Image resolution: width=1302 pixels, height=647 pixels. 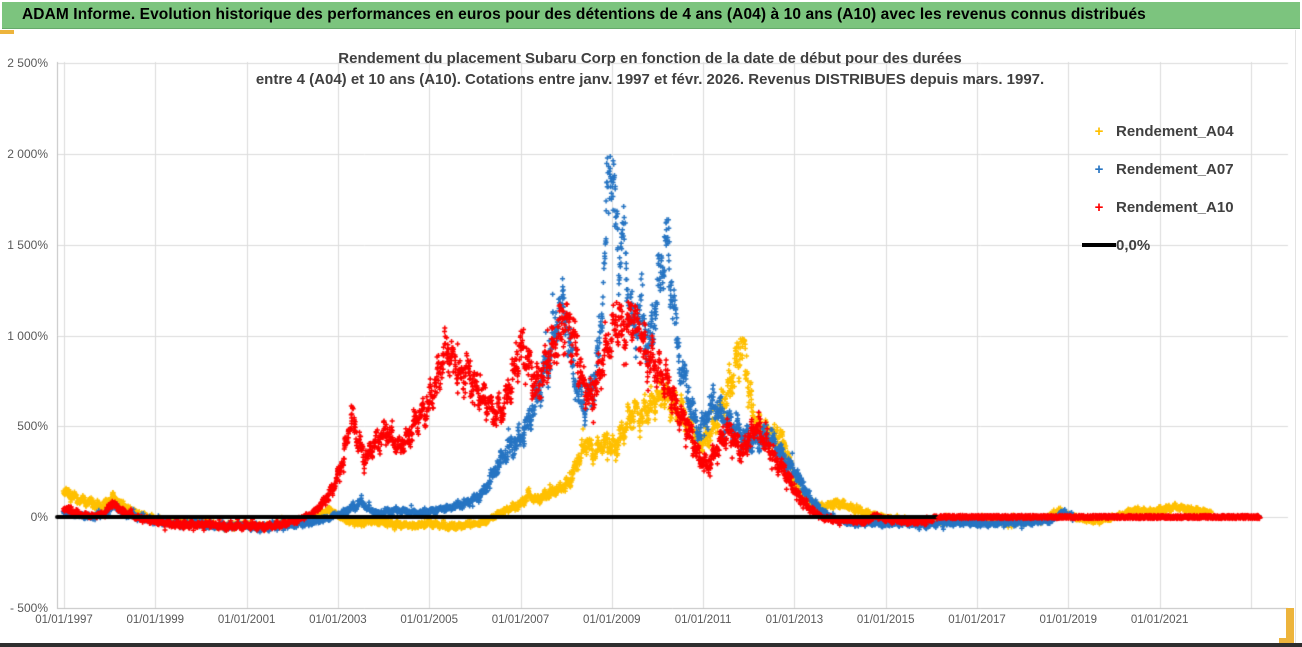 What do you see at coordinates (1099, 245) in the screenshot?
I see `zero-line-swatch` at bounding box center [1099, 245].